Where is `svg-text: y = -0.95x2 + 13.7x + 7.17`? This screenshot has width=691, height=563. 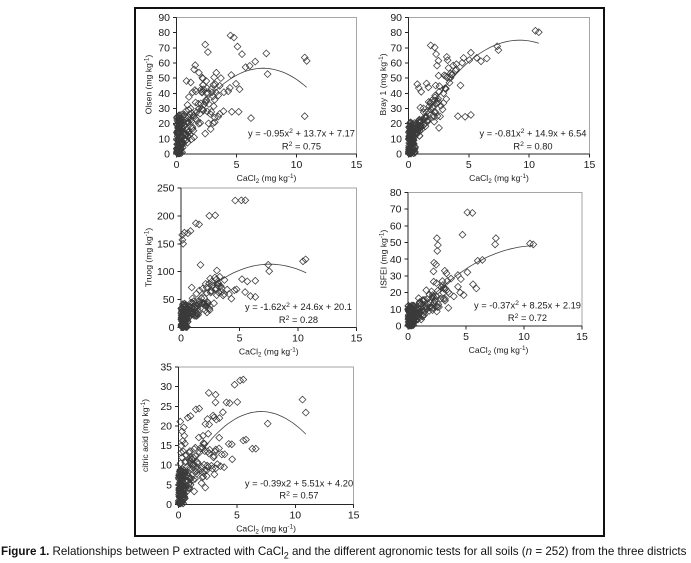
svg-text: y = -0.95x2 + 13.7x + 7.17 is located at coordinates (301, 133).